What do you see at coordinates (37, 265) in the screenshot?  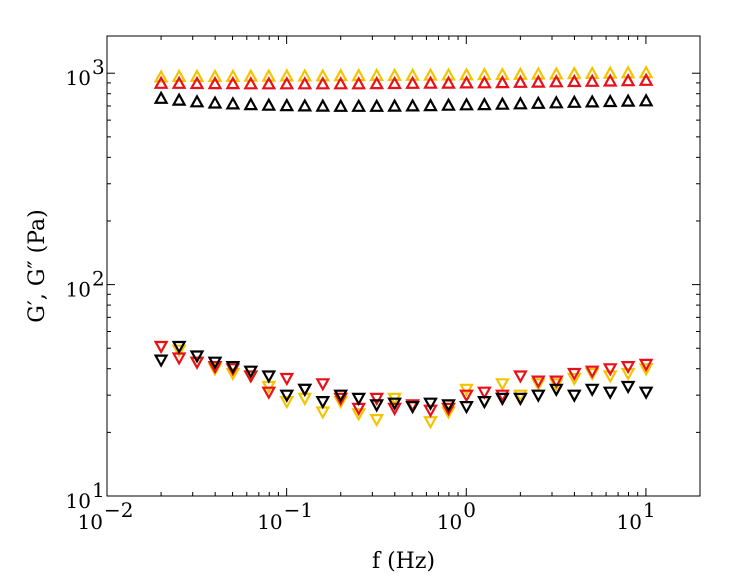 I see `y-axis-title: G′, G″ (Pa)` at bounding box center [37, 265].